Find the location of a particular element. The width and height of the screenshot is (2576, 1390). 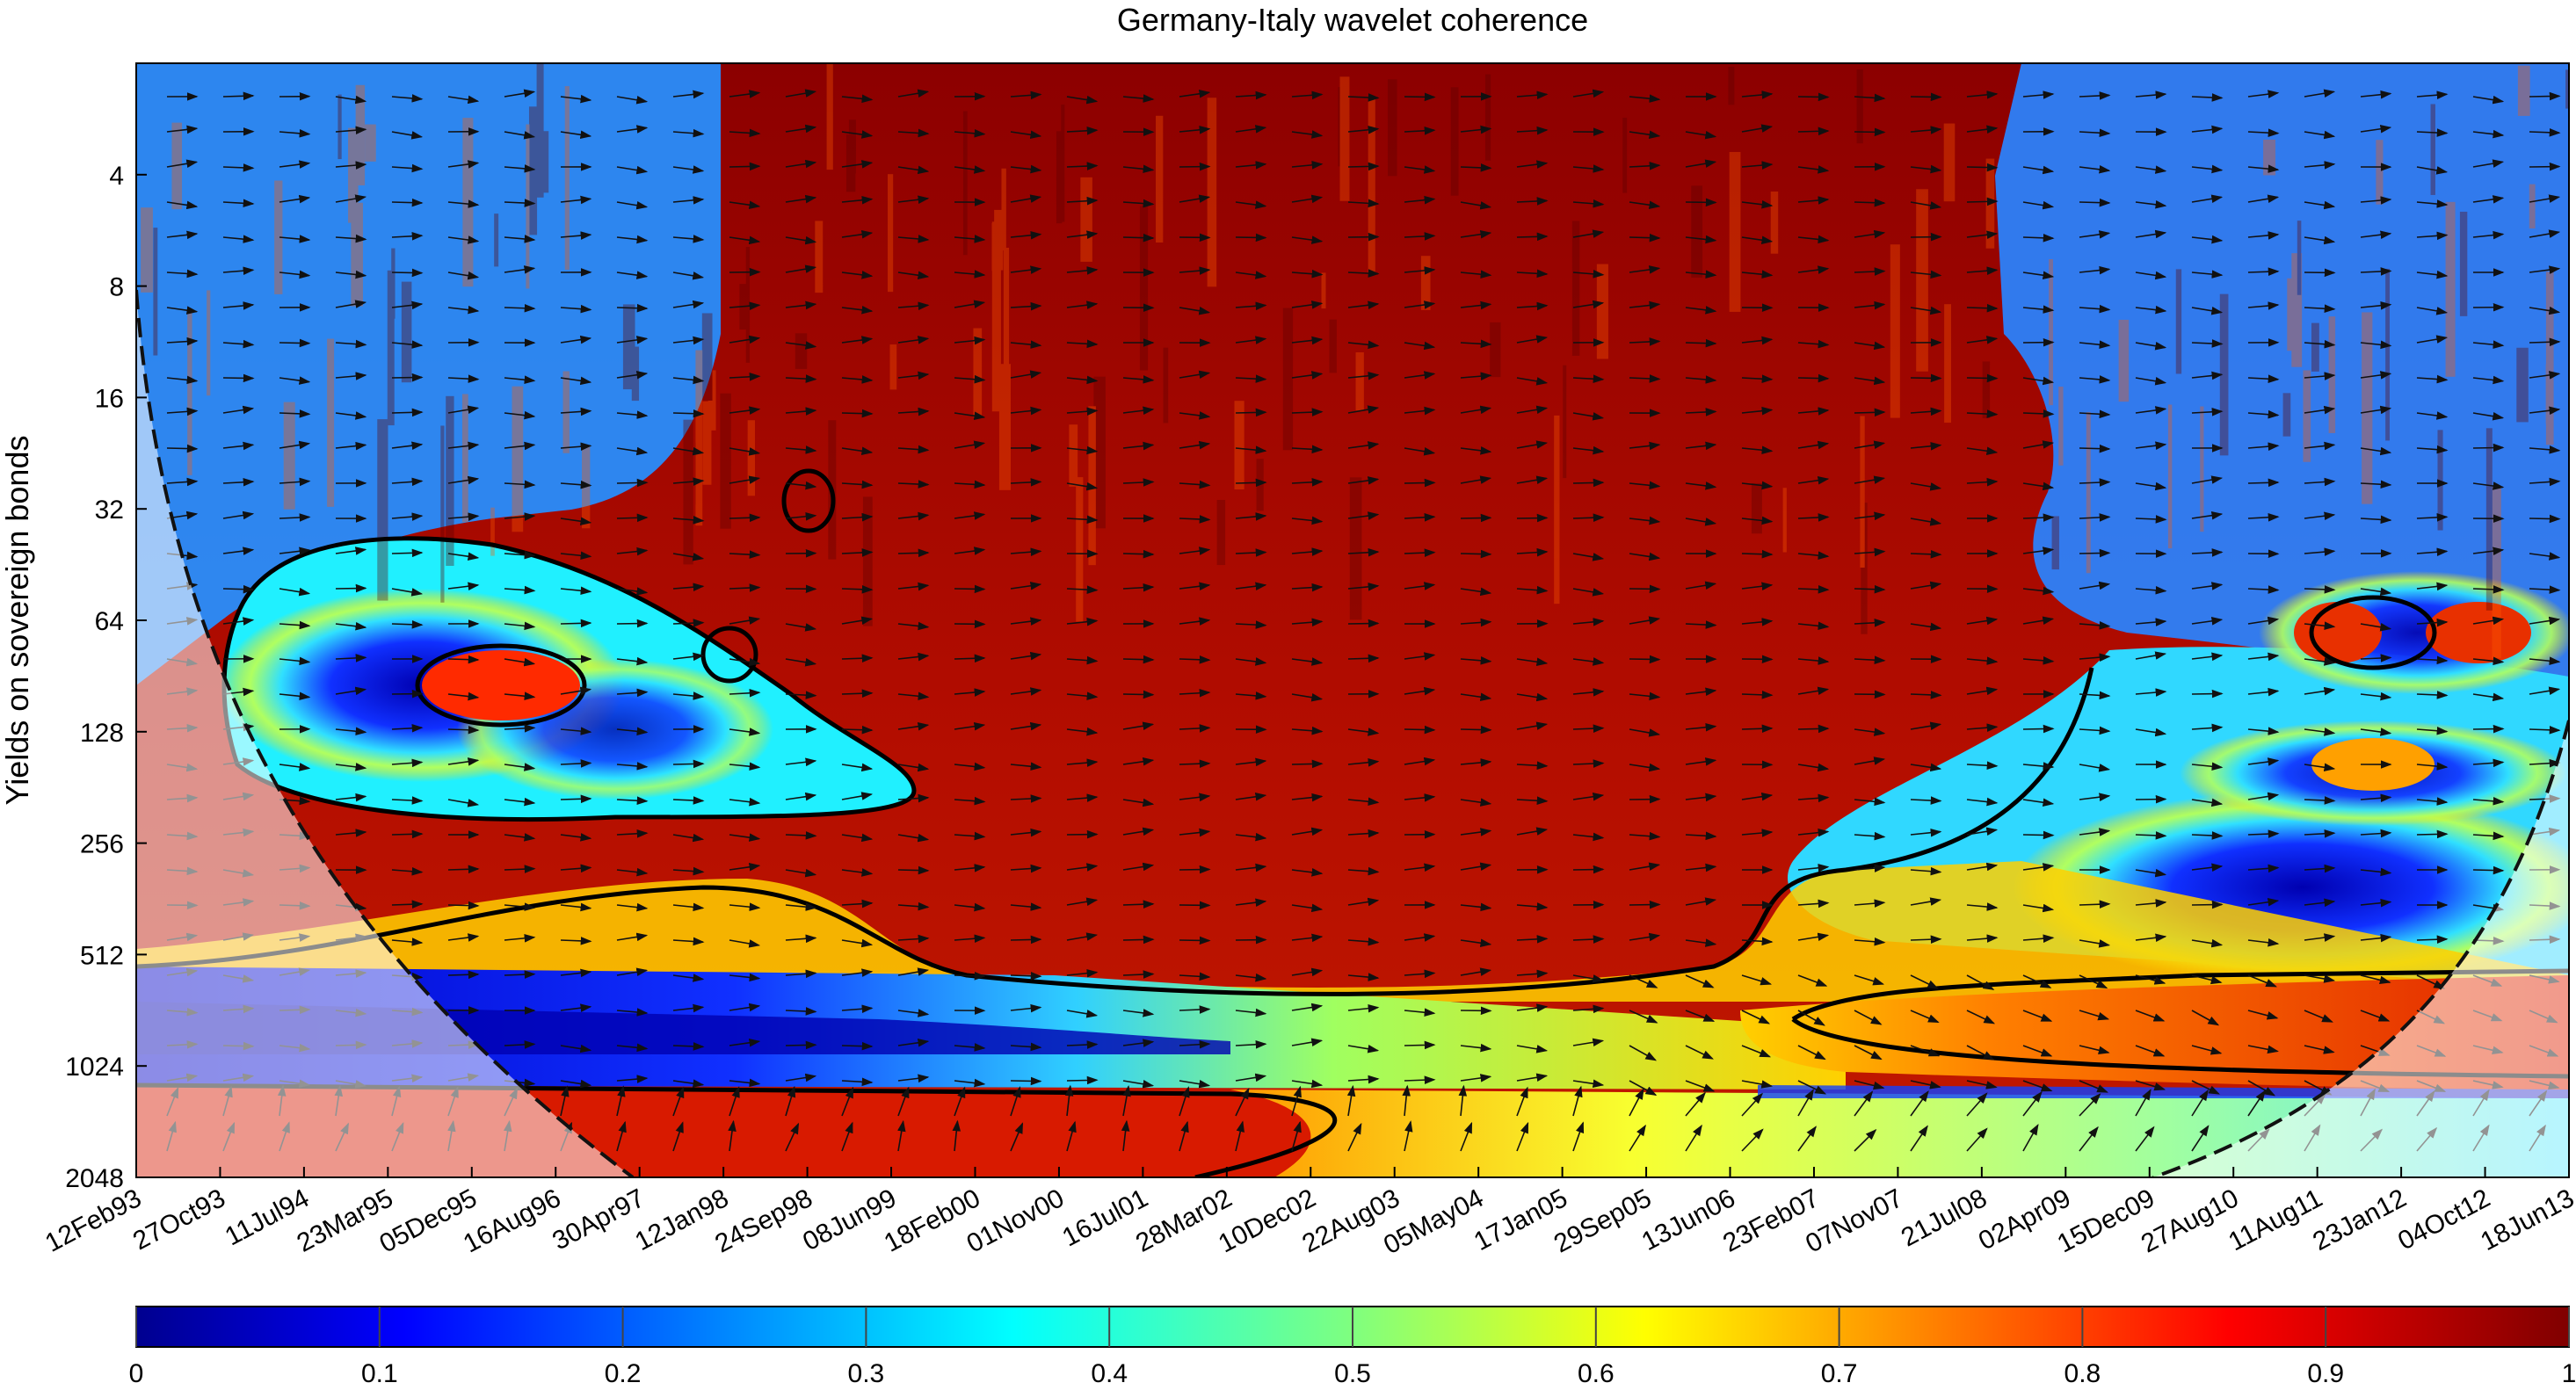

x-tick-label: 27Aug10 is located at coordinates (2190, 1221).